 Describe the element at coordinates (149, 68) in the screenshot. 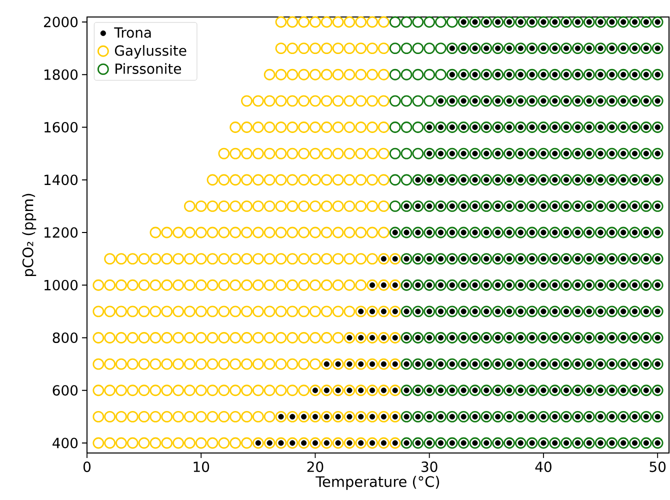

I see `legend-label: Pirssonite` at that location.